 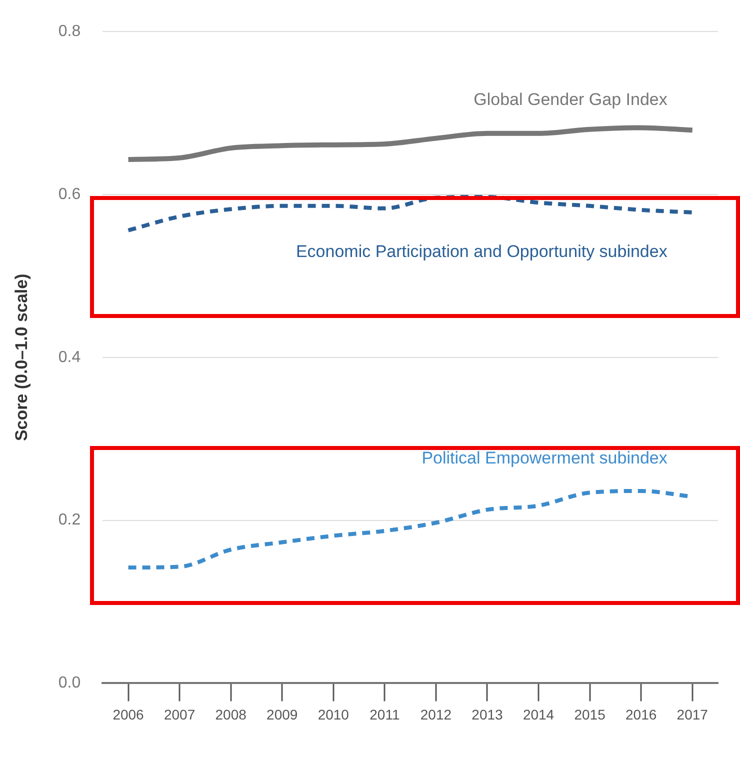 What do you see at coordinates (545, 458) in the screenshot?
I see `series-label: Political Empowerment subindex` at bounding box center [545, 458].